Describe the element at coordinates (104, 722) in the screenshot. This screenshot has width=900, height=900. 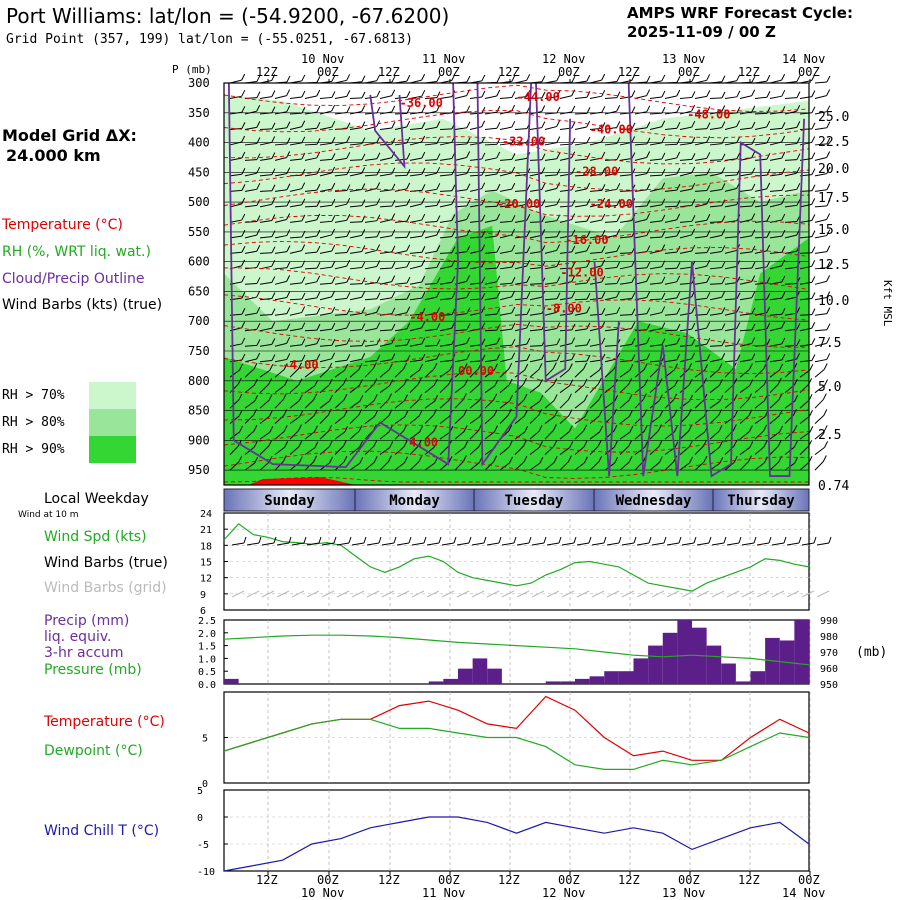
I see `legend-temperature-2: Temperature (°C)` at that location.